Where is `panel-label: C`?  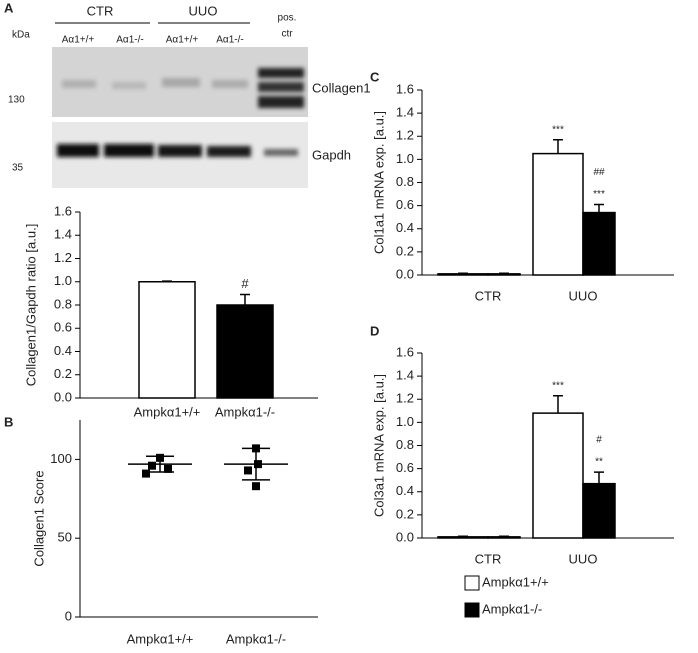
panel-label: C is located at coordinates (375, 76).